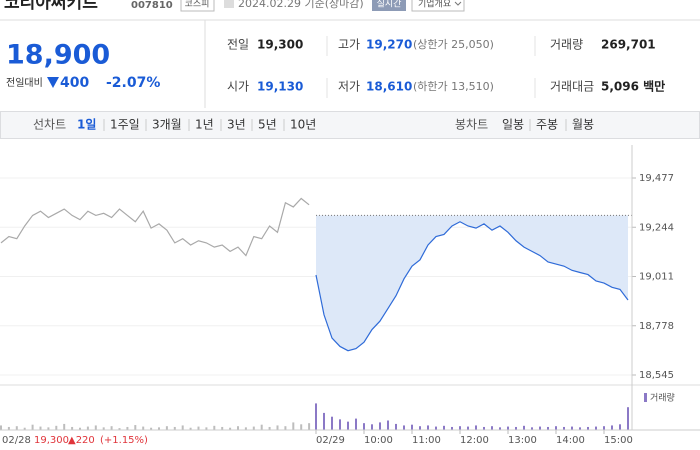  Describe the element at coordinates (238, 45) in the screenshot. I see `stat-label: 전일` at that location.